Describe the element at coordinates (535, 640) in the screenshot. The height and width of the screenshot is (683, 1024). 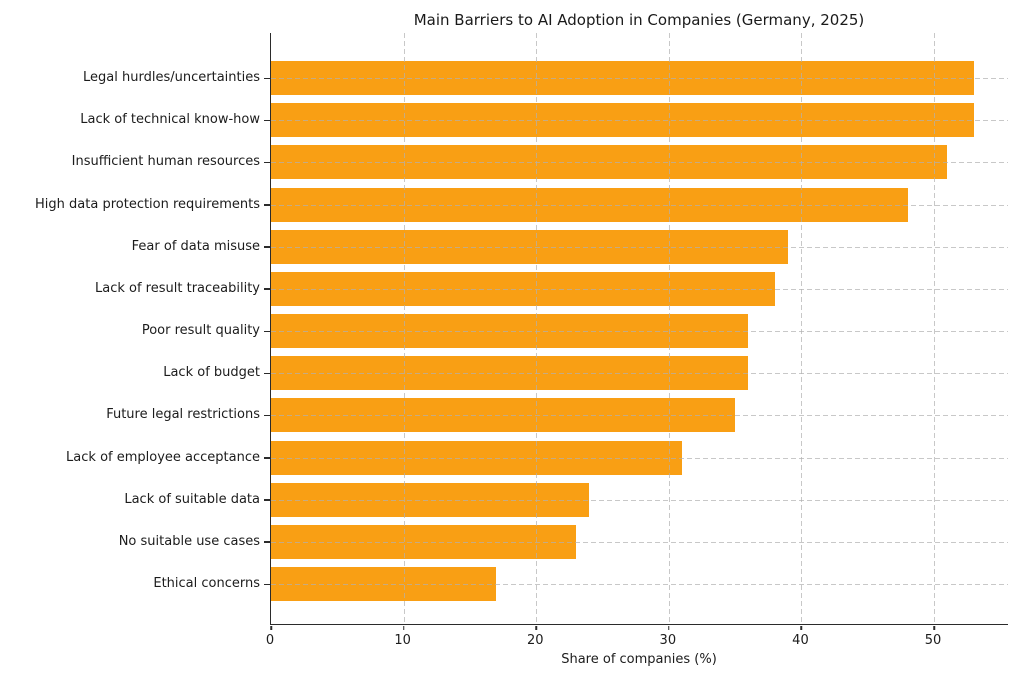
I see `x-tick-label: 20` at that location.